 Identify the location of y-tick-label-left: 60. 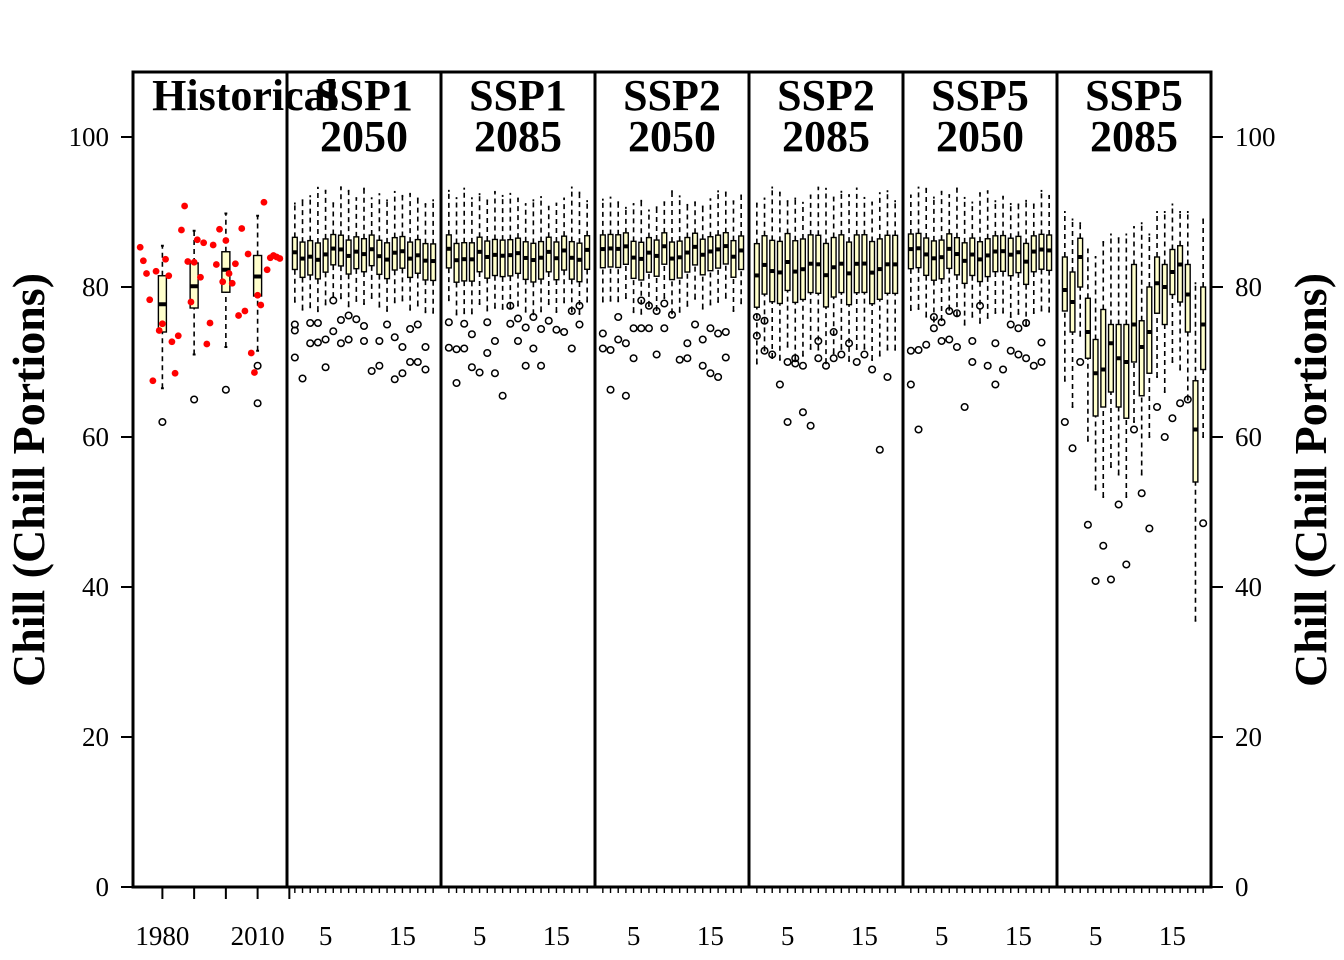
(95, 437).